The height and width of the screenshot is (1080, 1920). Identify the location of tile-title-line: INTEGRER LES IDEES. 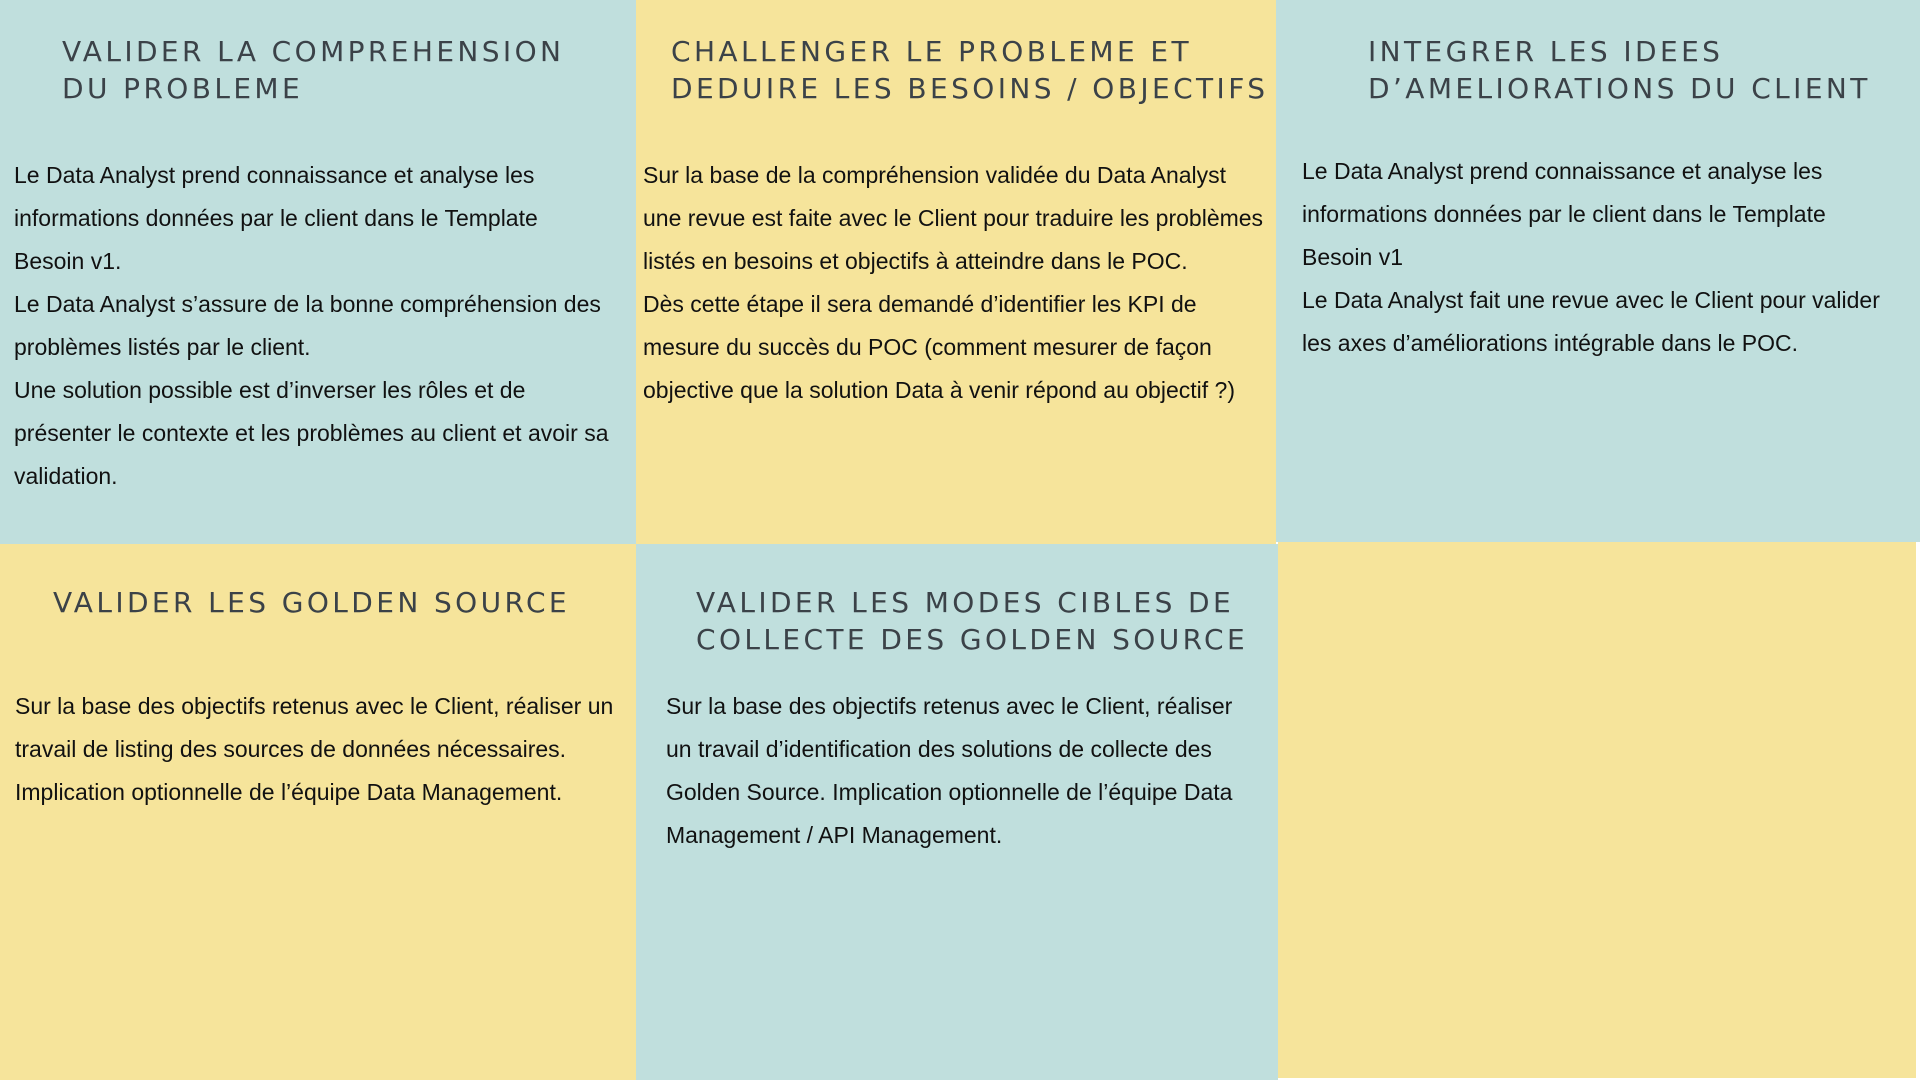
(1546, 51).